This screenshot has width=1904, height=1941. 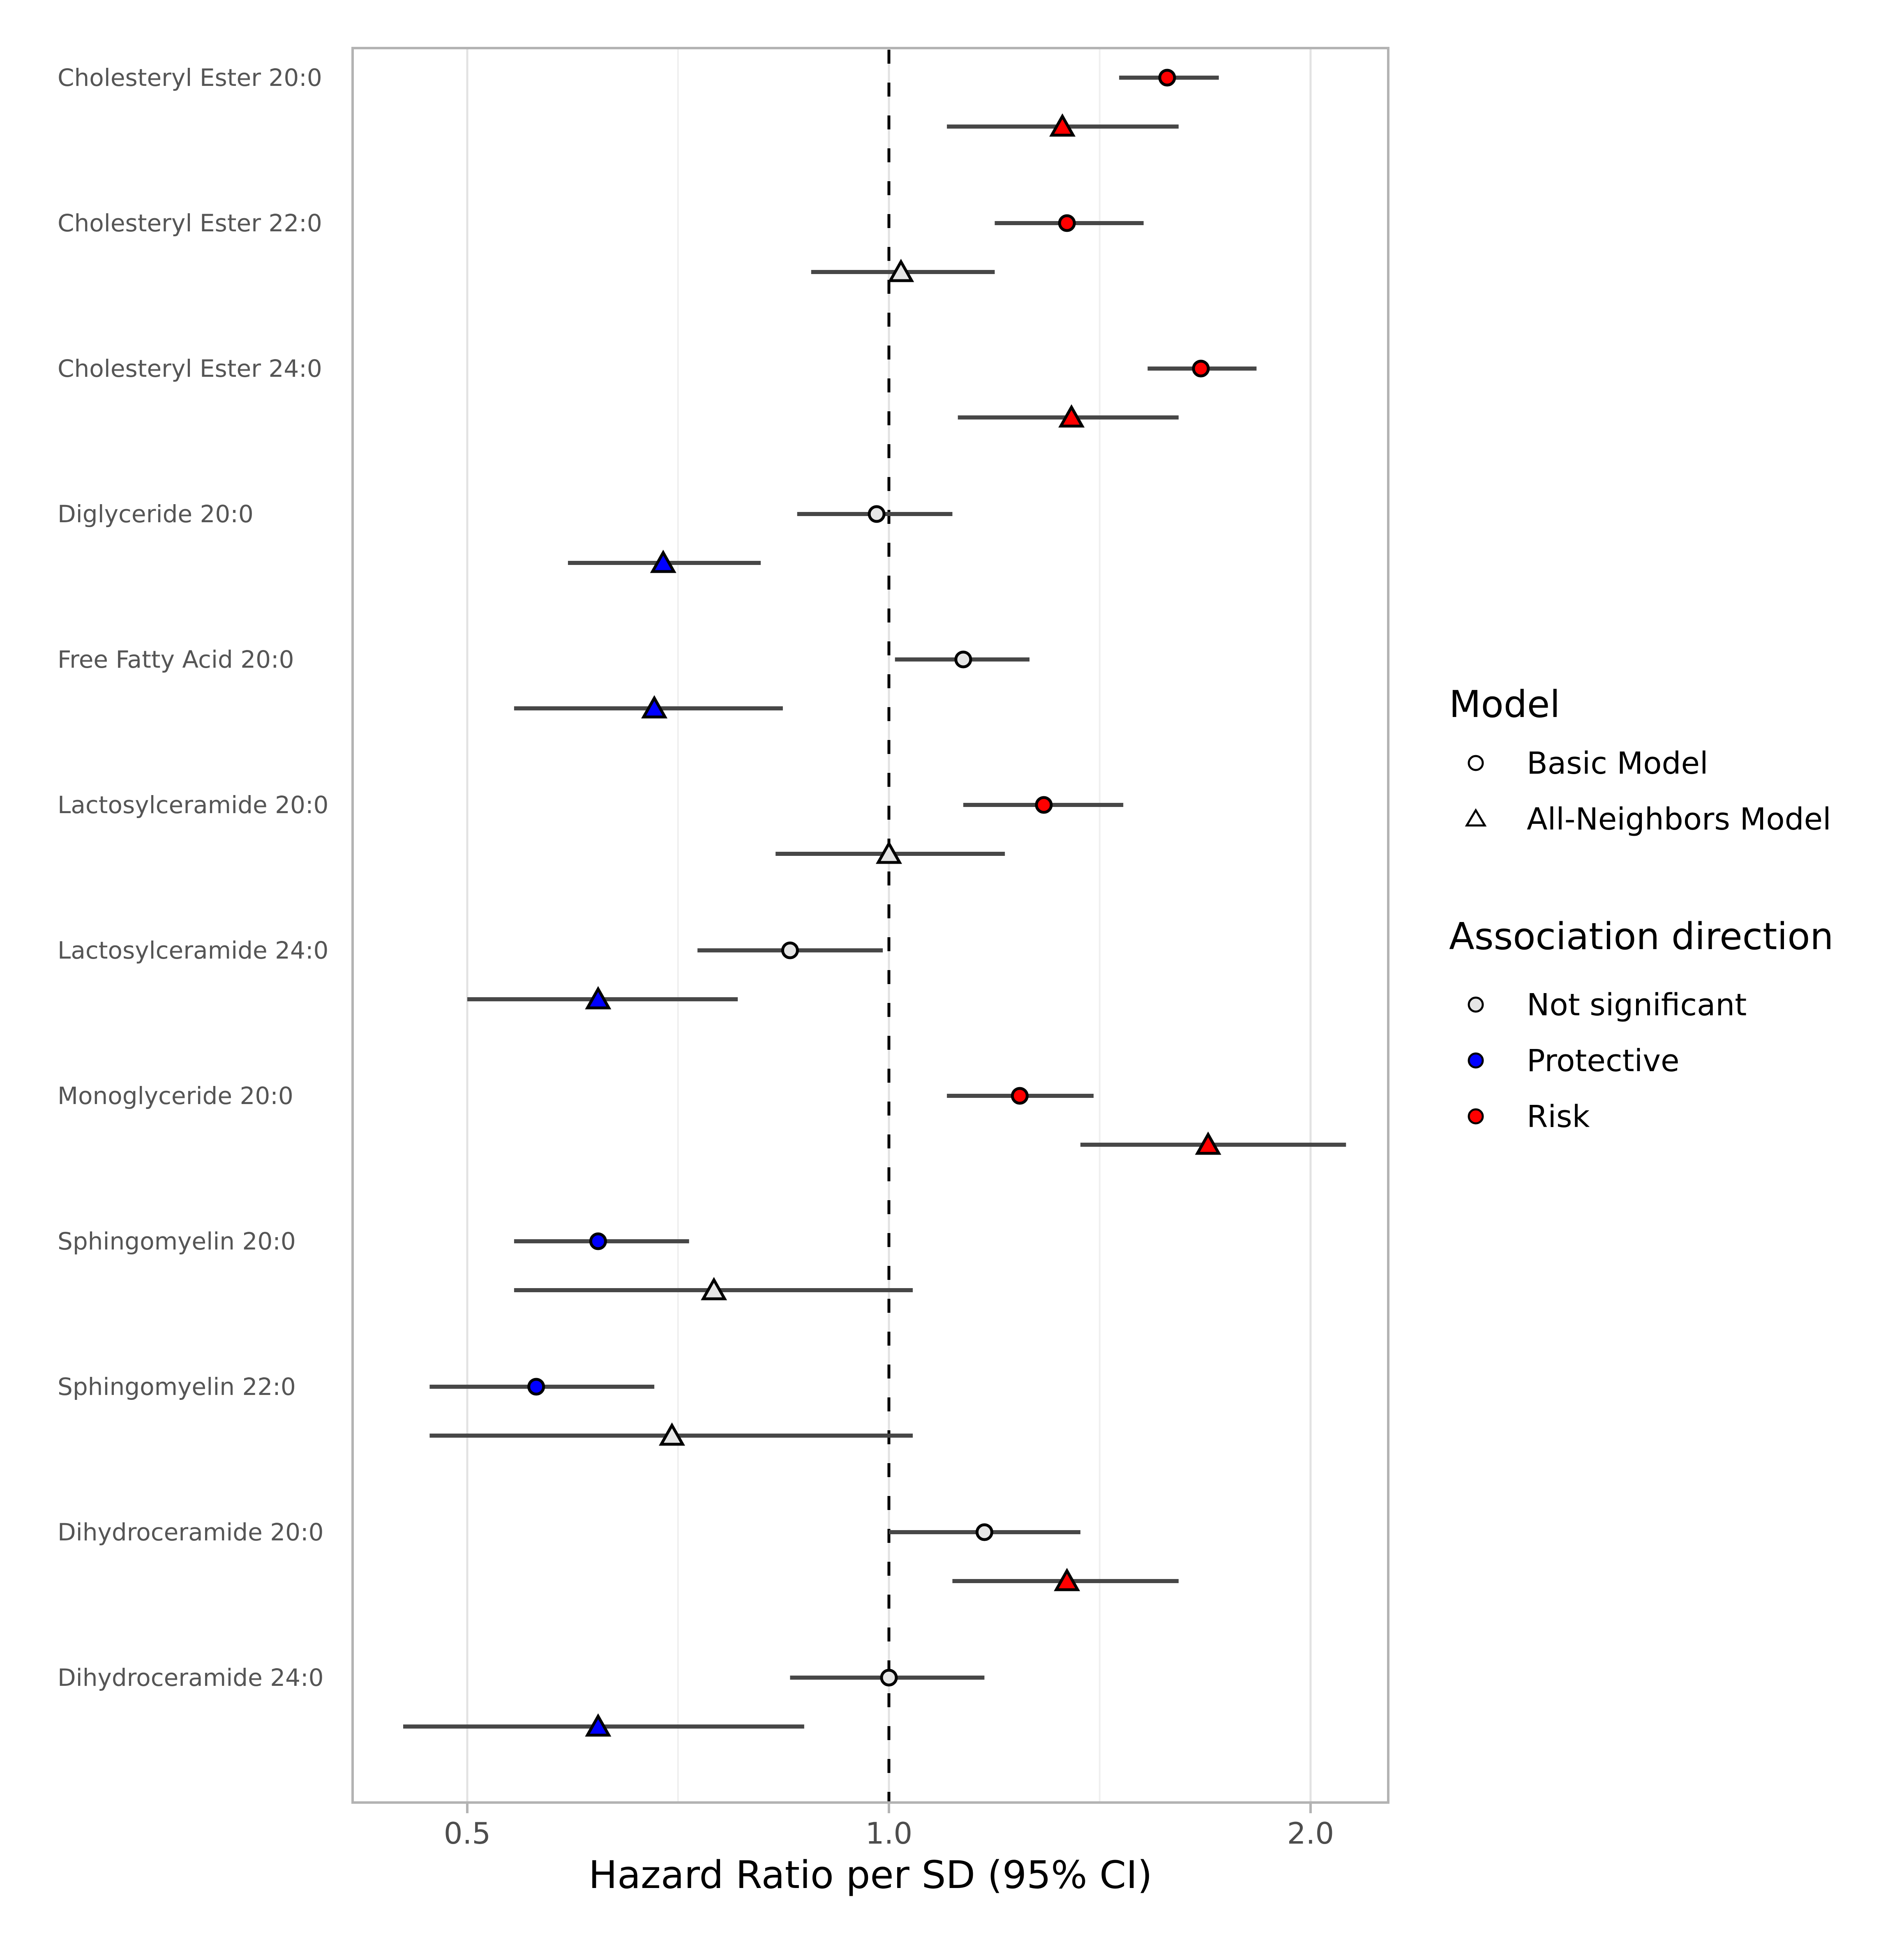 I want to click on category-label-cholesteryl-ester-20-0: Cholesteryl Ester 20:0, so click(x=190, y=78).